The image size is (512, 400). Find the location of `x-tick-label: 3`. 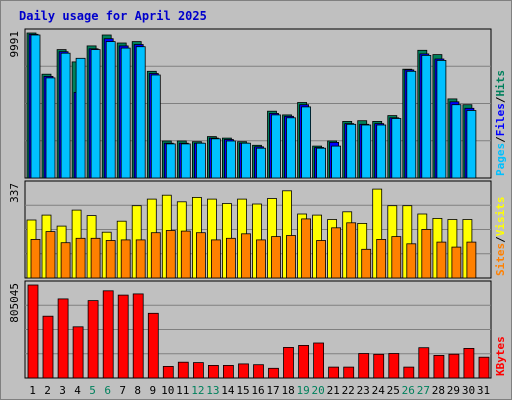

x-tick-label: 3 is located at coordinates (62, 390).